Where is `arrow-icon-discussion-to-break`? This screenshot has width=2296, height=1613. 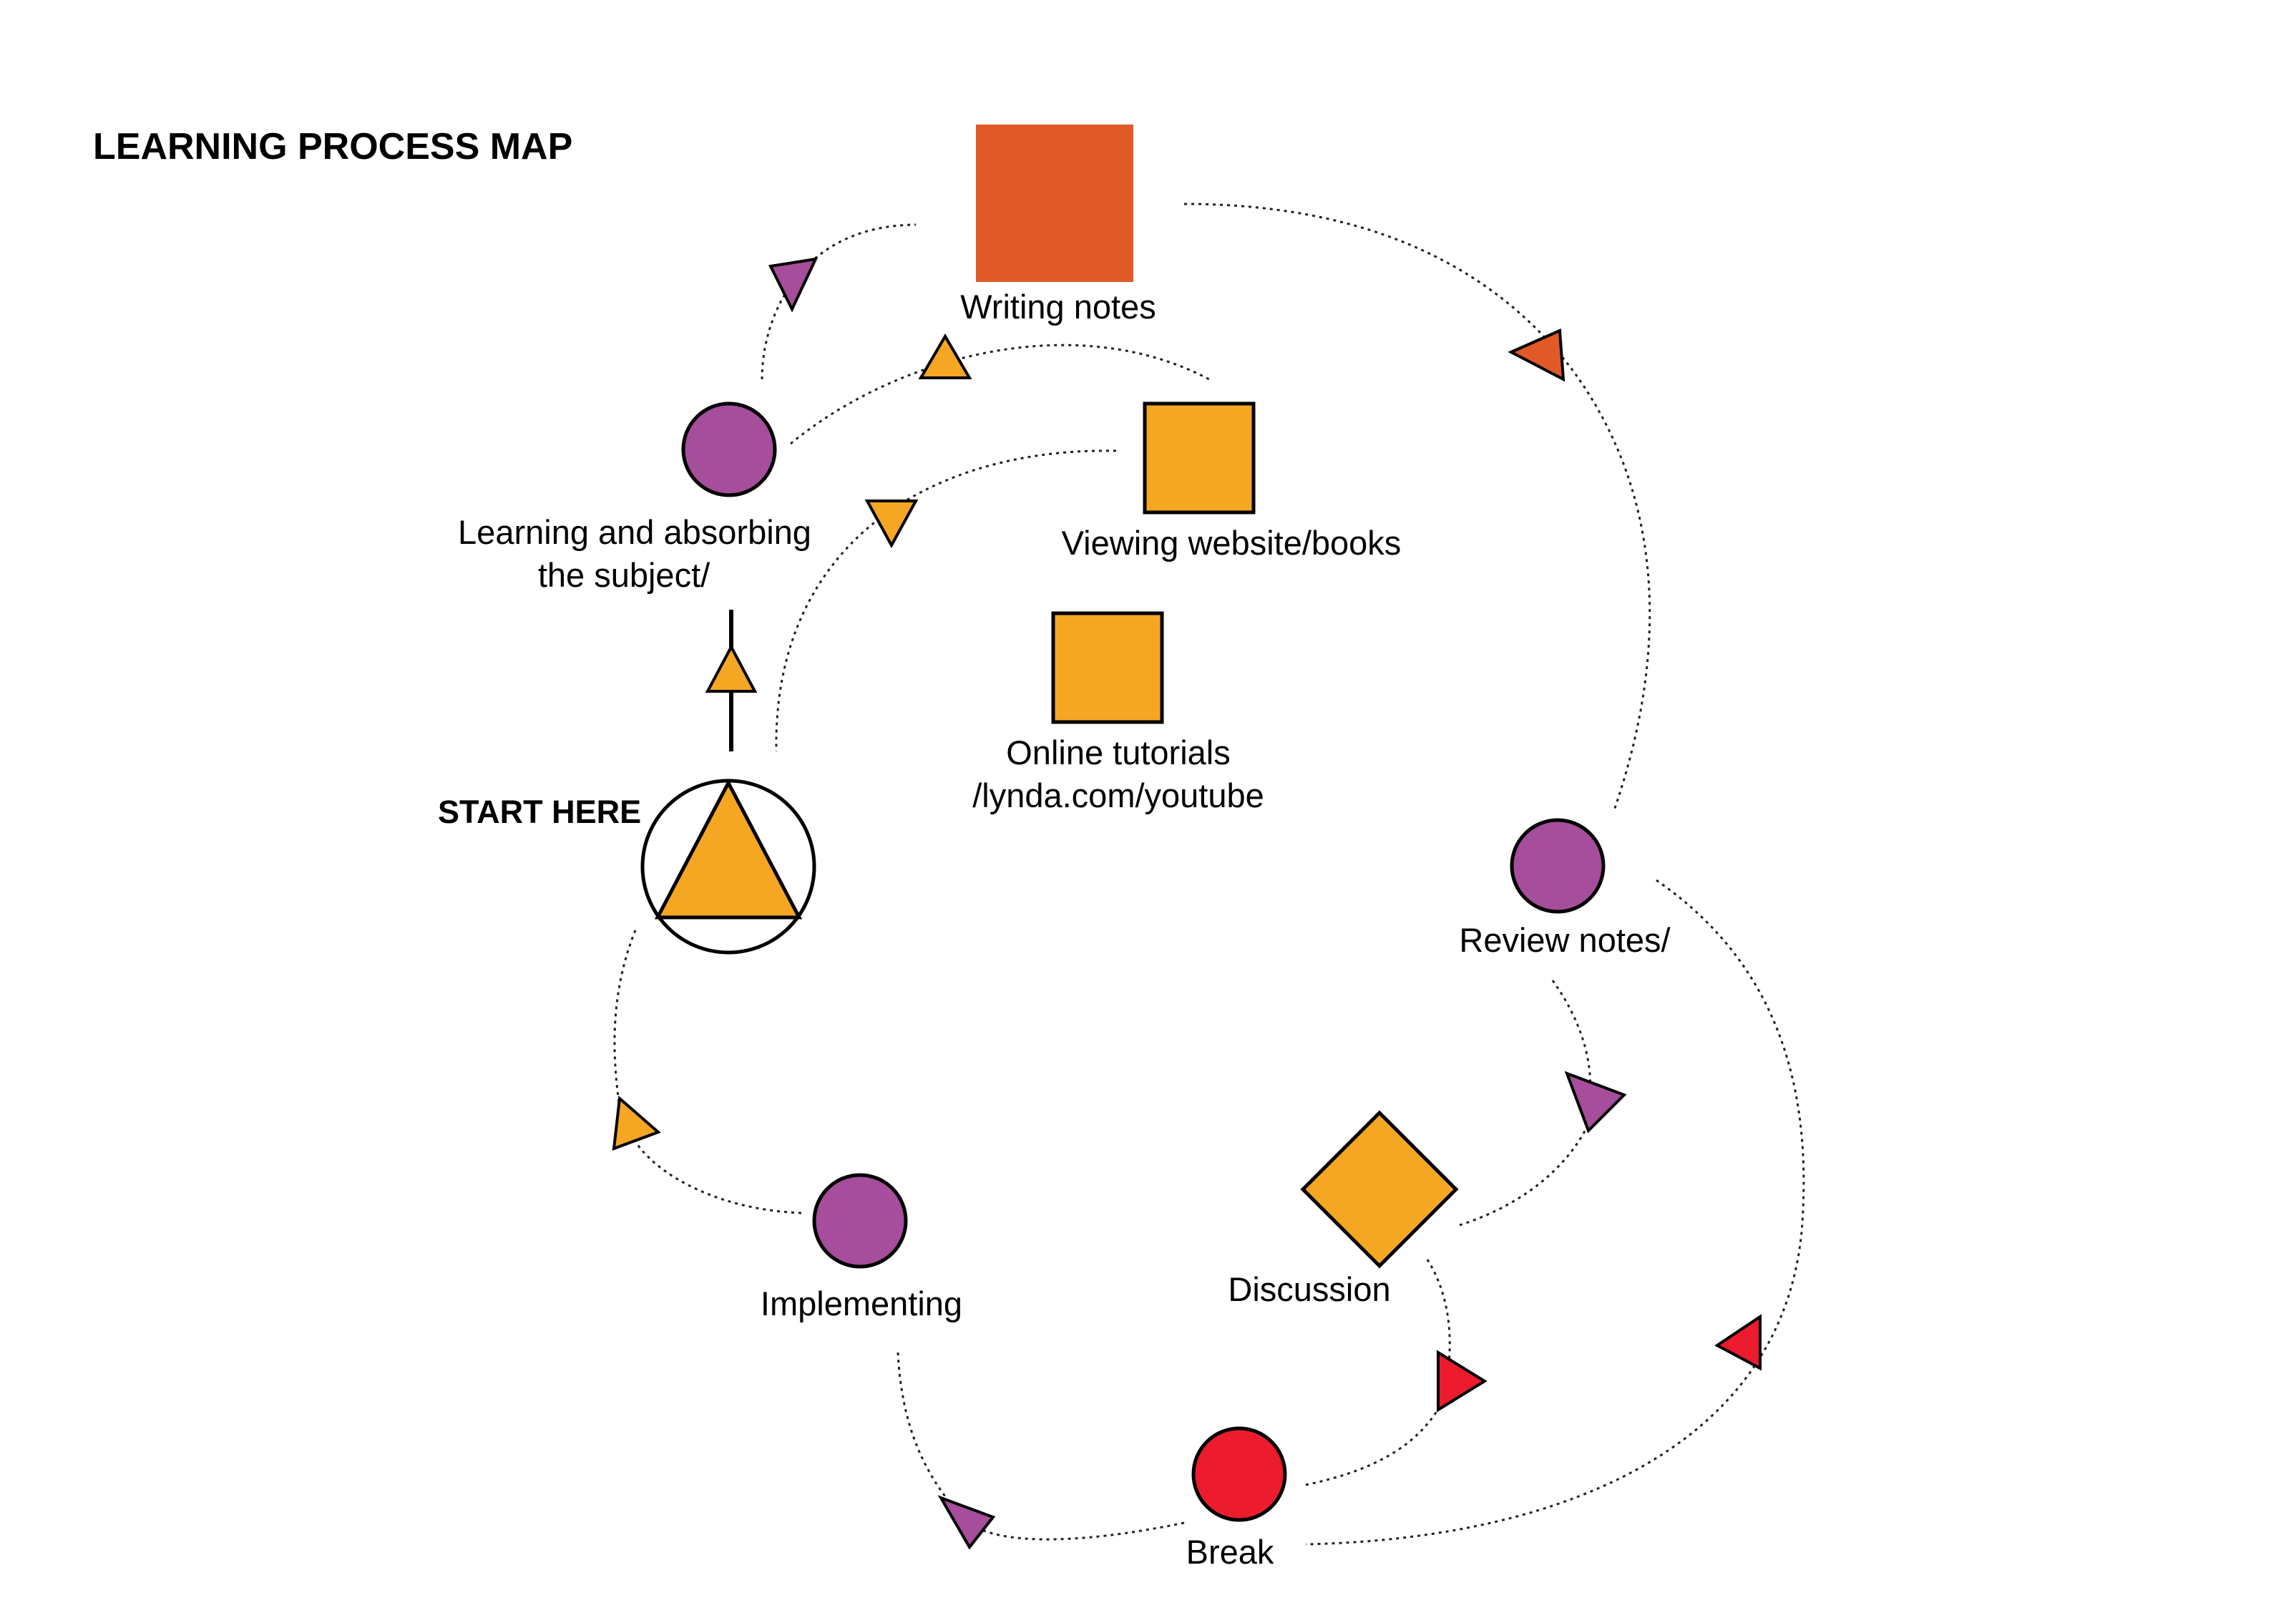
arrow-icon-discussion-to-break is located at coordinates (1462, 1381).